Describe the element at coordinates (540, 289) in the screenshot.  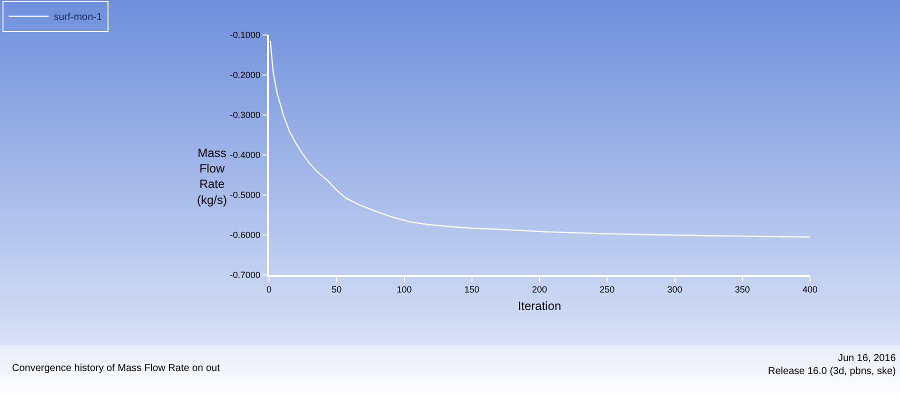
I see `x-tick-label: 200` at that location.